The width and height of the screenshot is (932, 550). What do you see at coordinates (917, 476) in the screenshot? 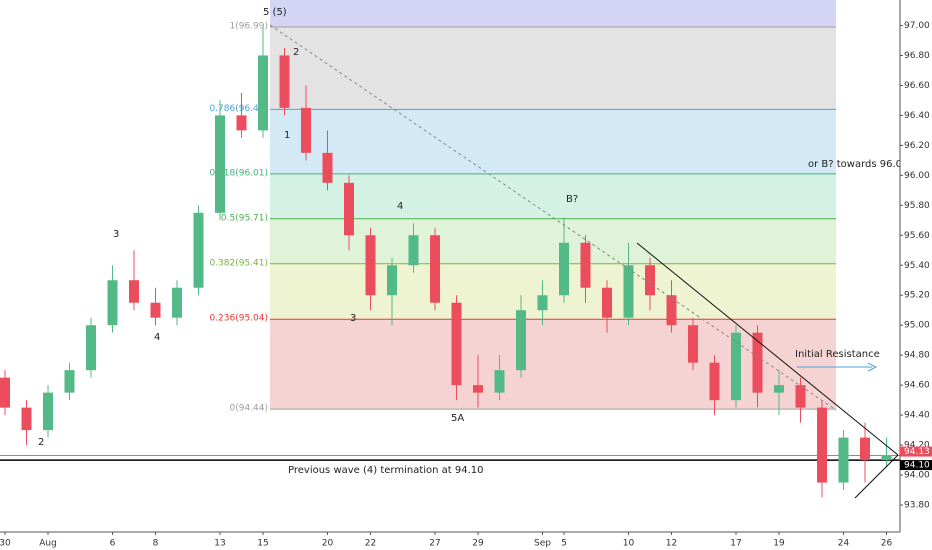
I see `y-tick-label: 94.00` at bounding box center [917, 476].